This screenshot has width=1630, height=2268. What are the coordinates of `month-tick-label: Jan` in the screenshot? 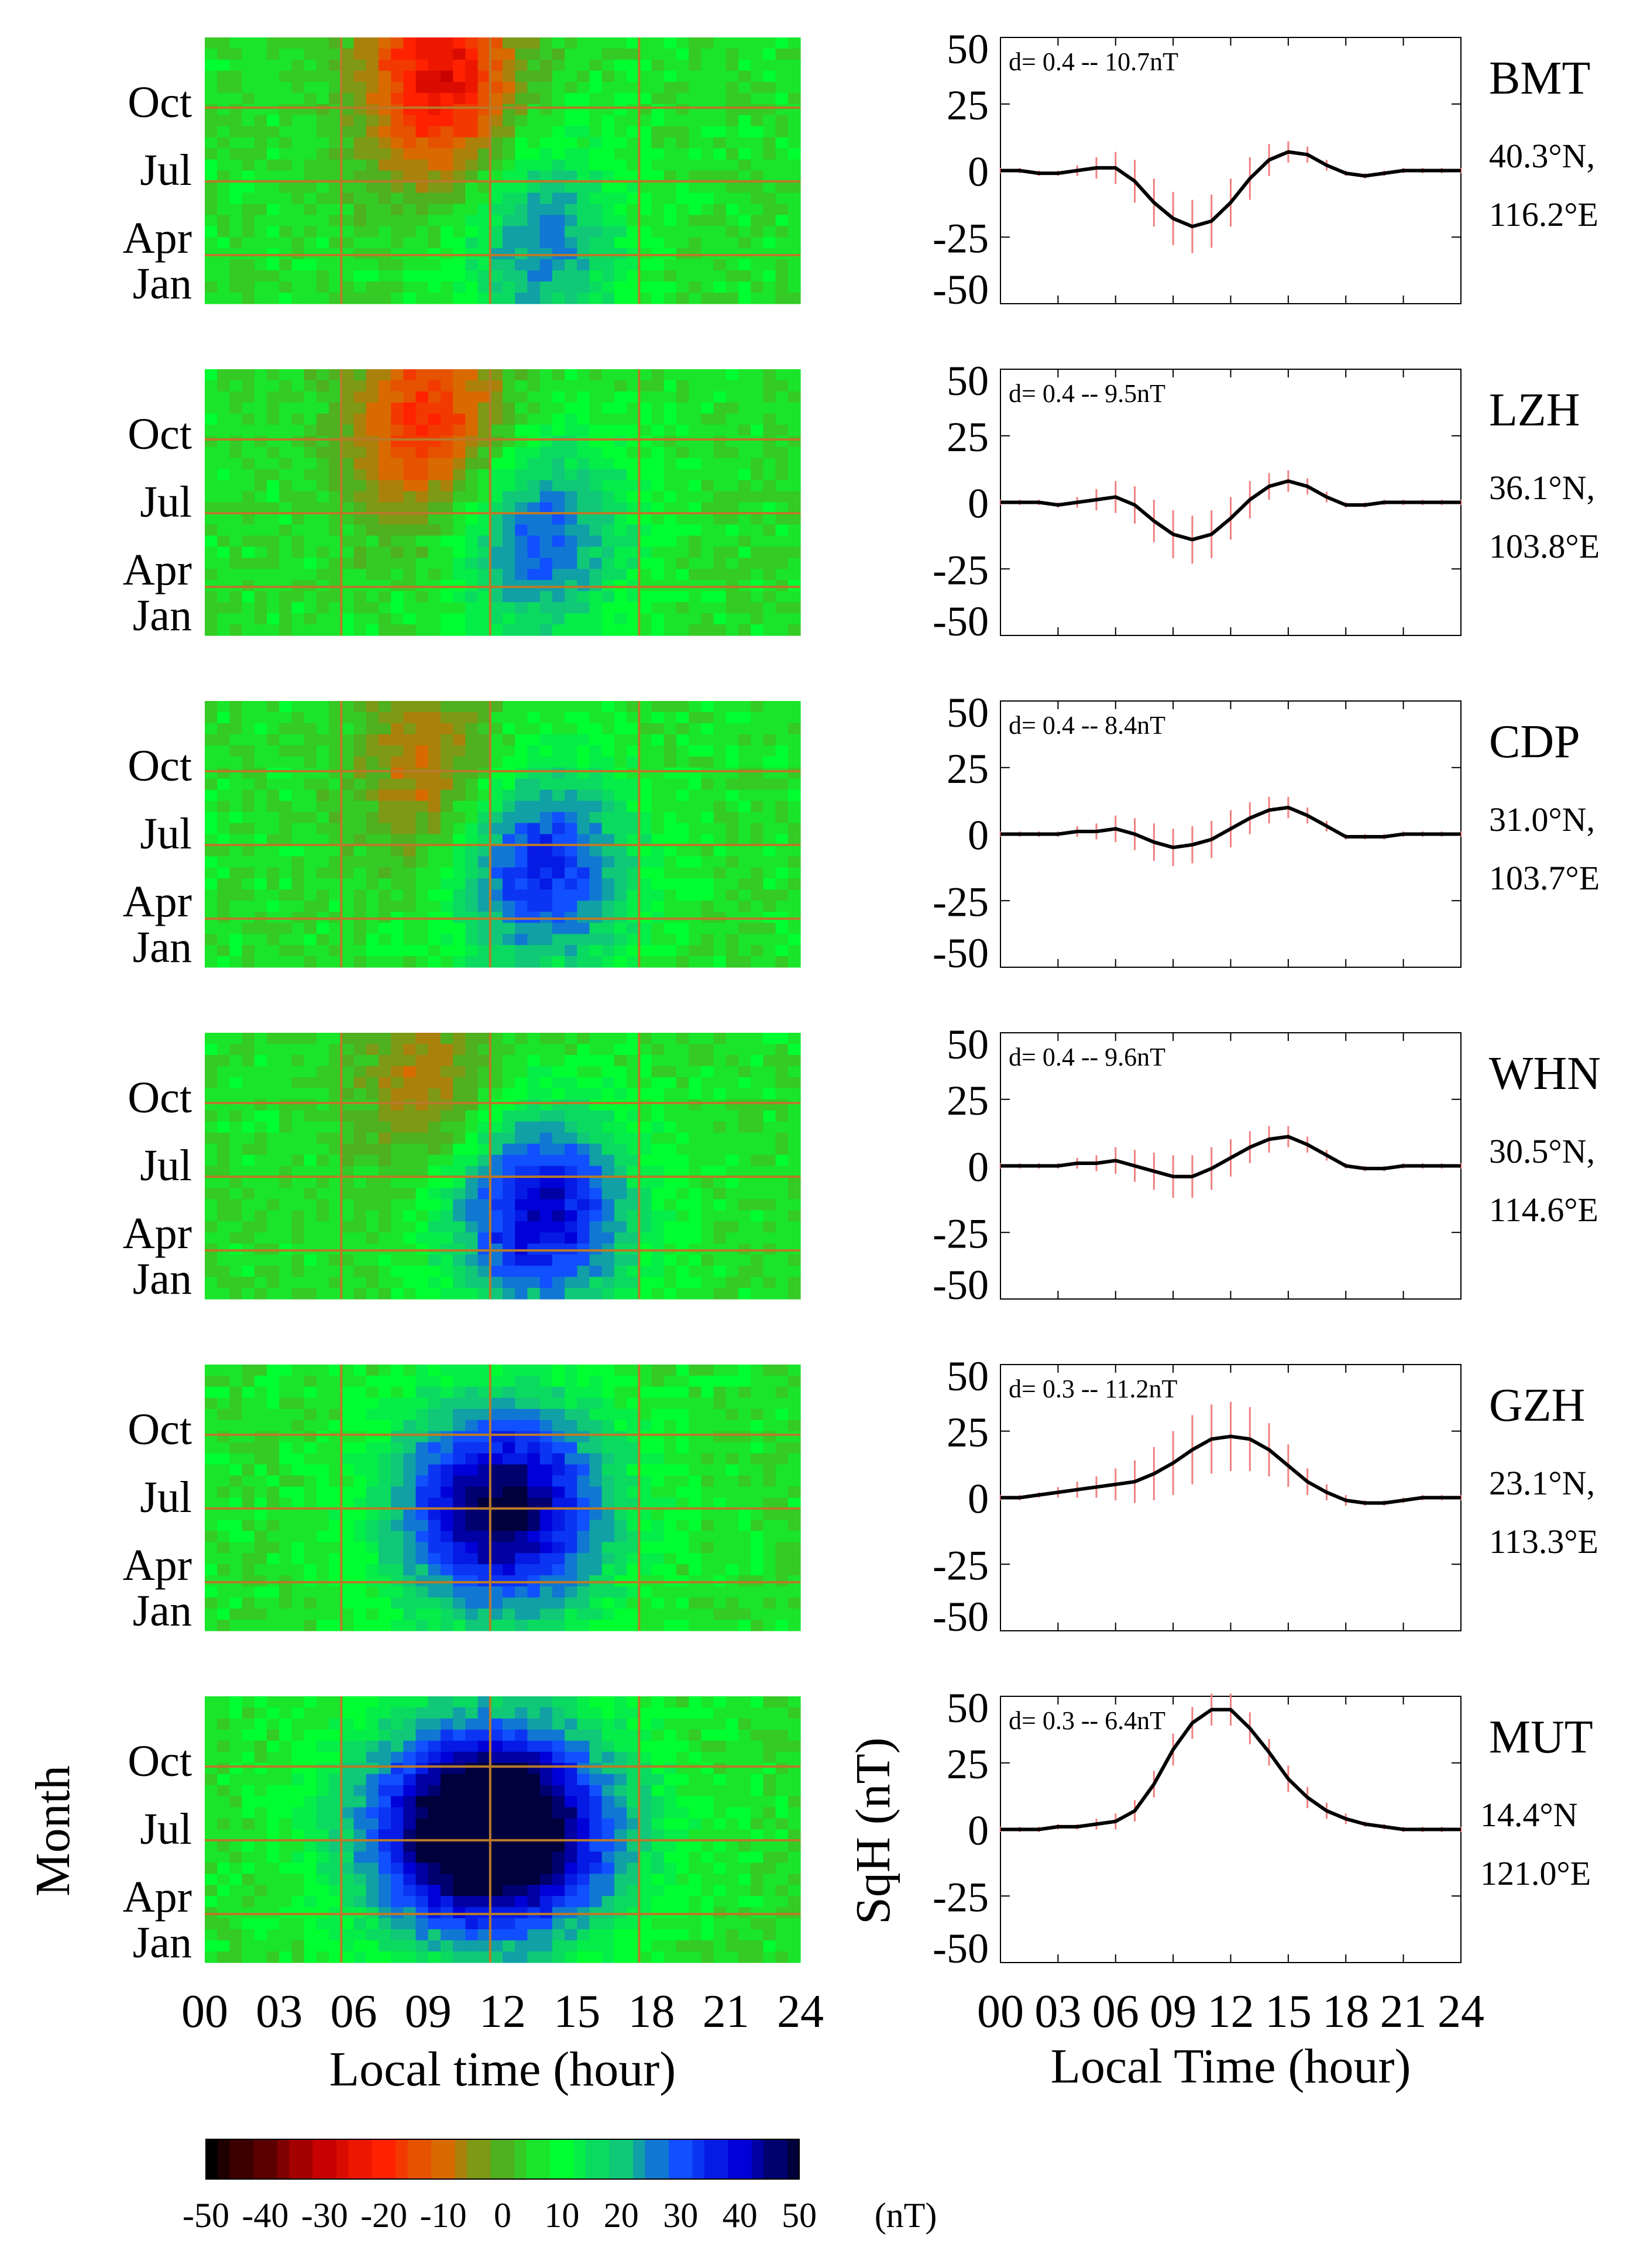 It's located at (162, 615).